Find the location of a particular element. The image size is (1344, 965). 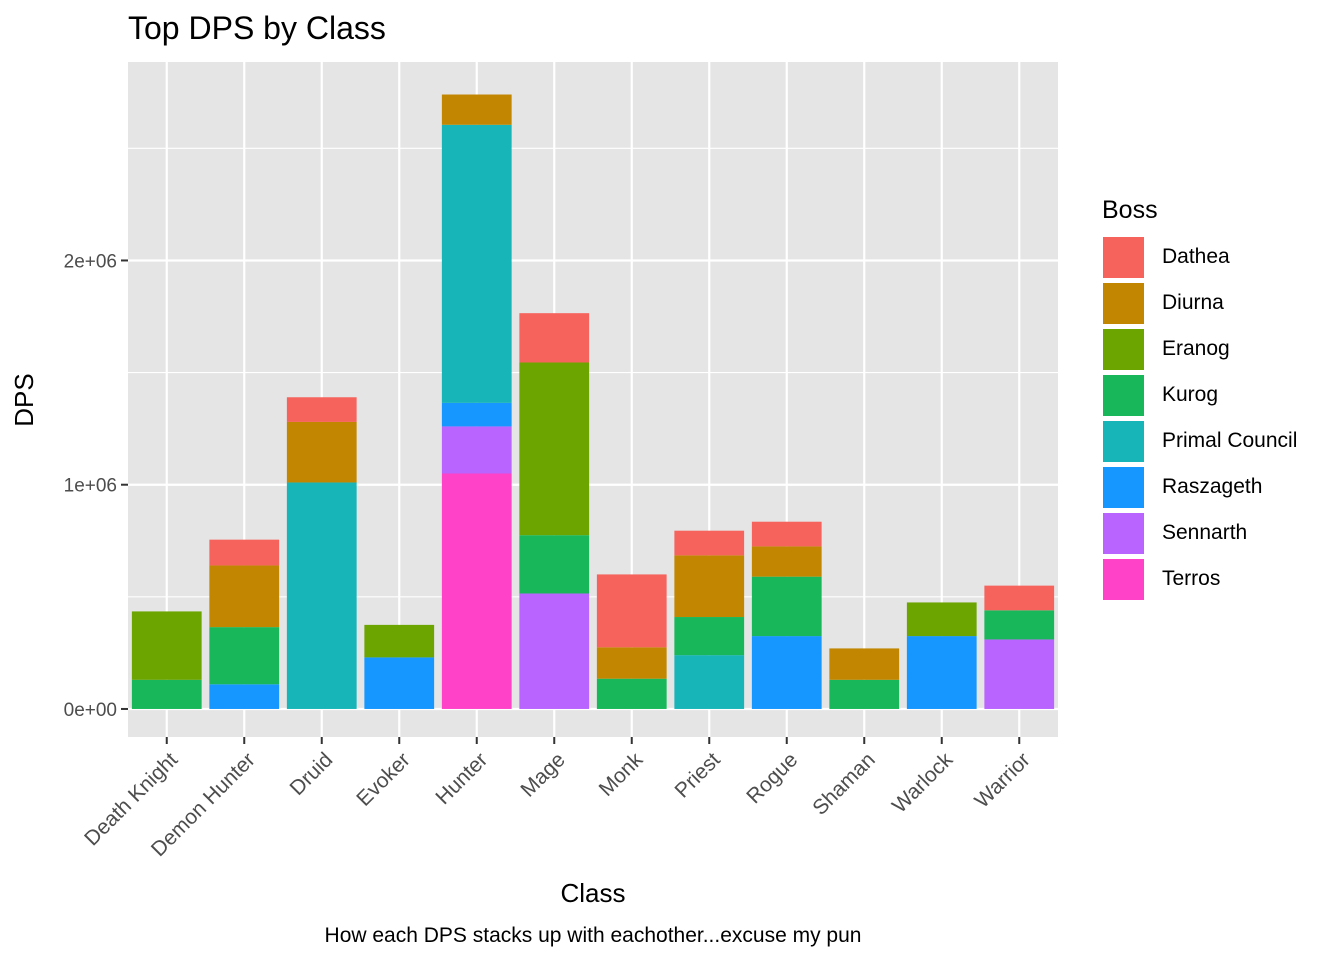

legend-item: Sennarth is located at coordinates (1217, 533).